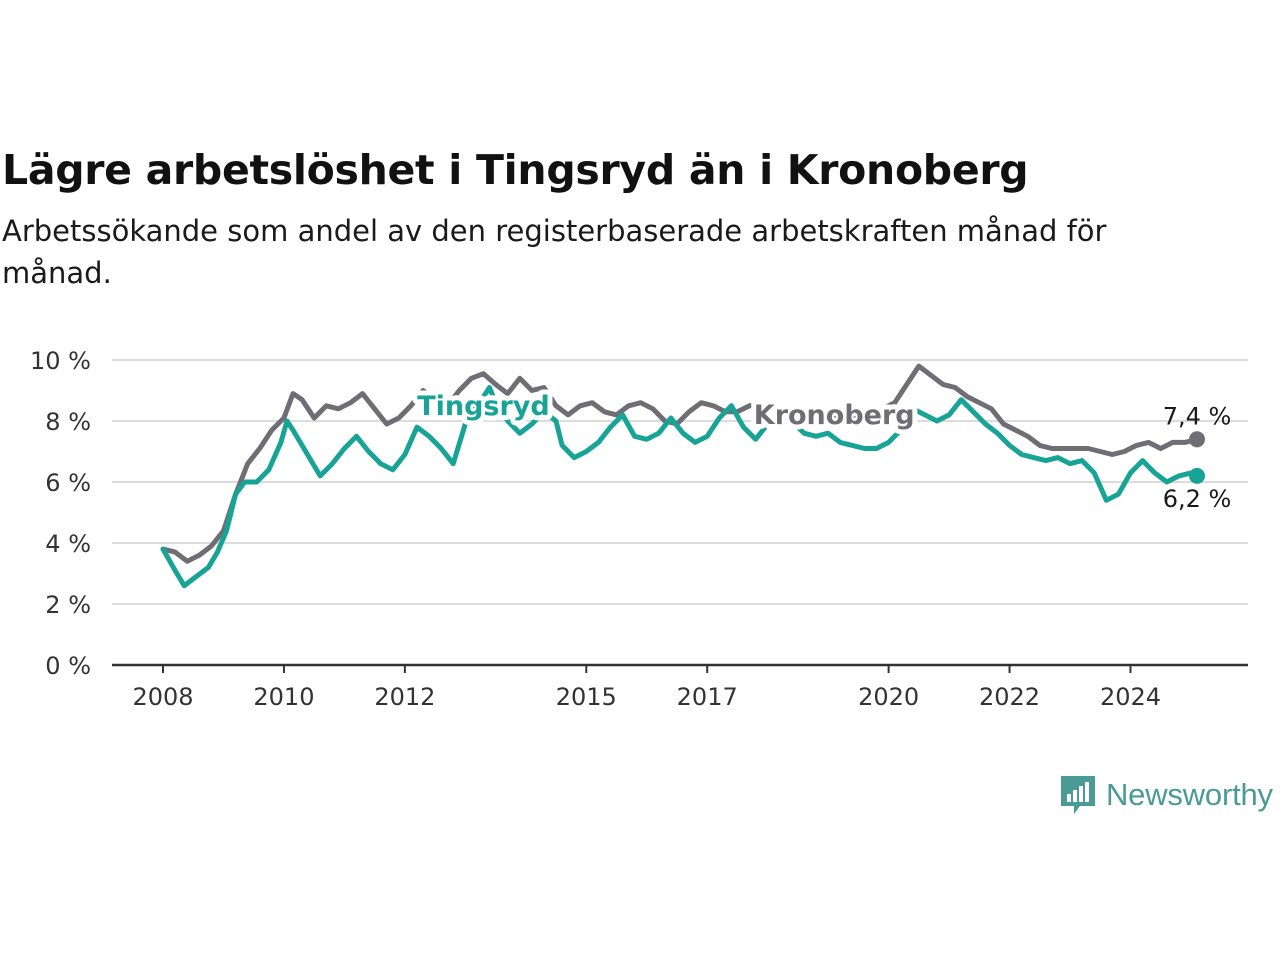 The image size is (1280, 960). Describe the element at coordinates (1197, 416) in the screenshot. I see `end-label-kronoberg: 7,4 %` at that location.